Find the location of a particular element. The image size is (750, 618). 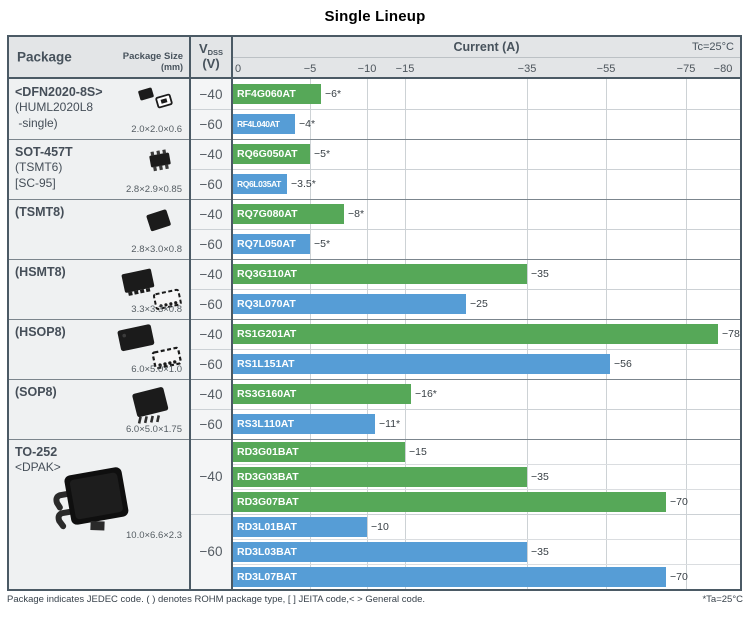

vdss-group: −40 RF4G060AT −6* is located at coordinates (465, 94).